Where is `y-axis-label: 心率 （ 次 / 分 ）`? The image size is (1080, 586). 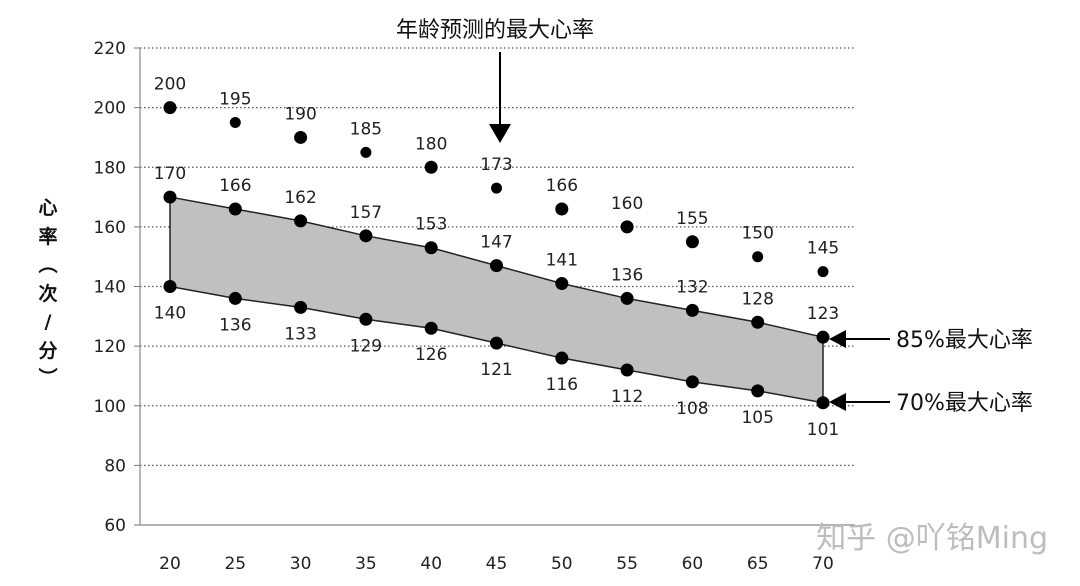 y-axis-label: 心率 （ 次 / 分 ） is located at coordinates (47, 292).